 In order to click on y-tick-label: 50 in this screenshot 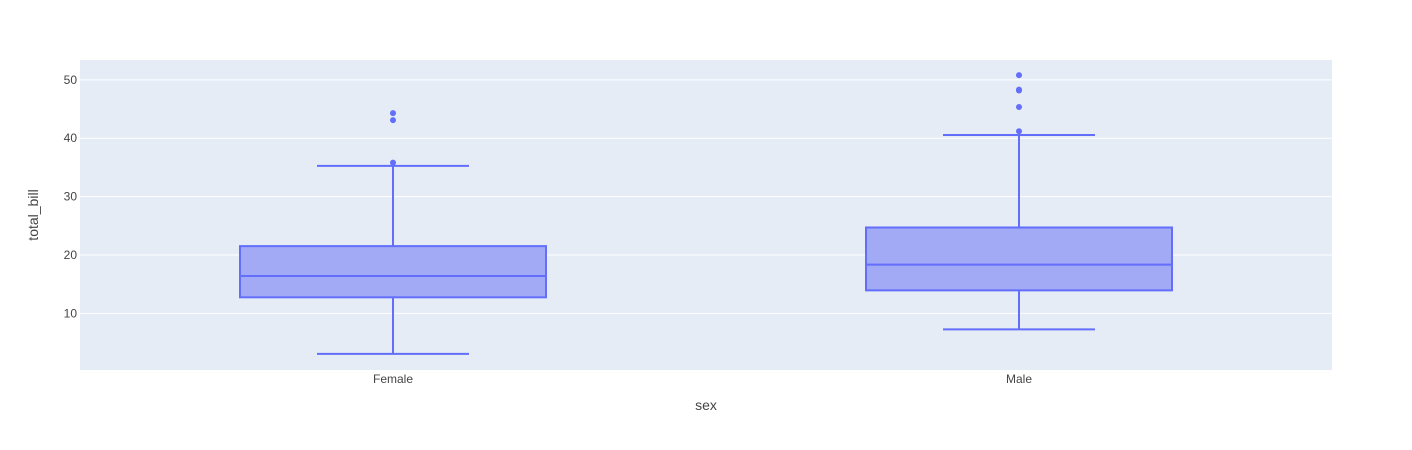, I will do `click(71, 80)`.